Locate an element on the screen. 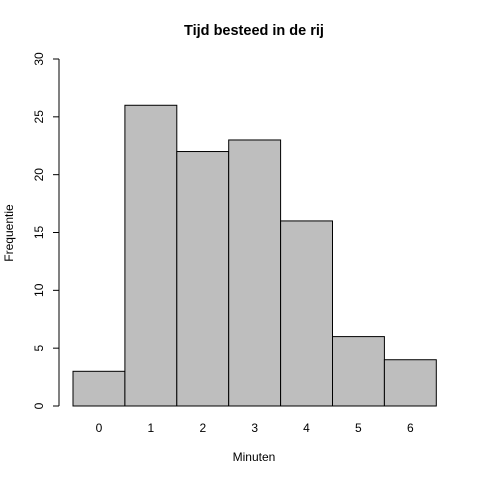 This screenshot has height=485, width=480. x-axis-label: Minuten is located at coordinates (254, 457).